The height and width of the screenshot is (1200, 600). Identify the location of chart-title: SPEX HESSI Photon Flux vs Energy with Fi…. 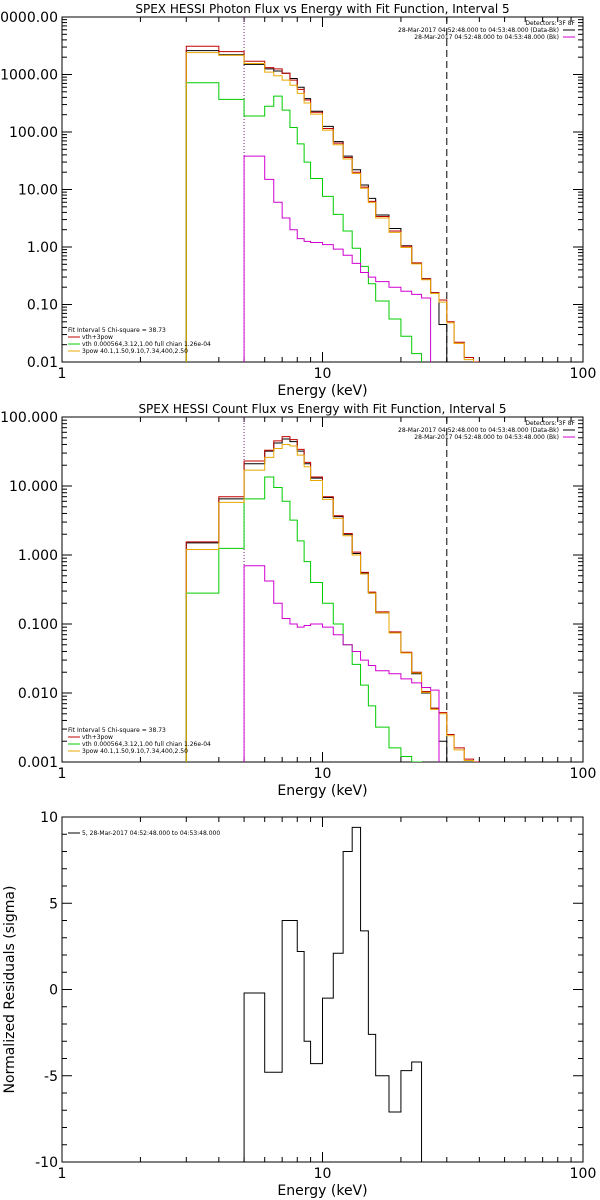
(322, 9).